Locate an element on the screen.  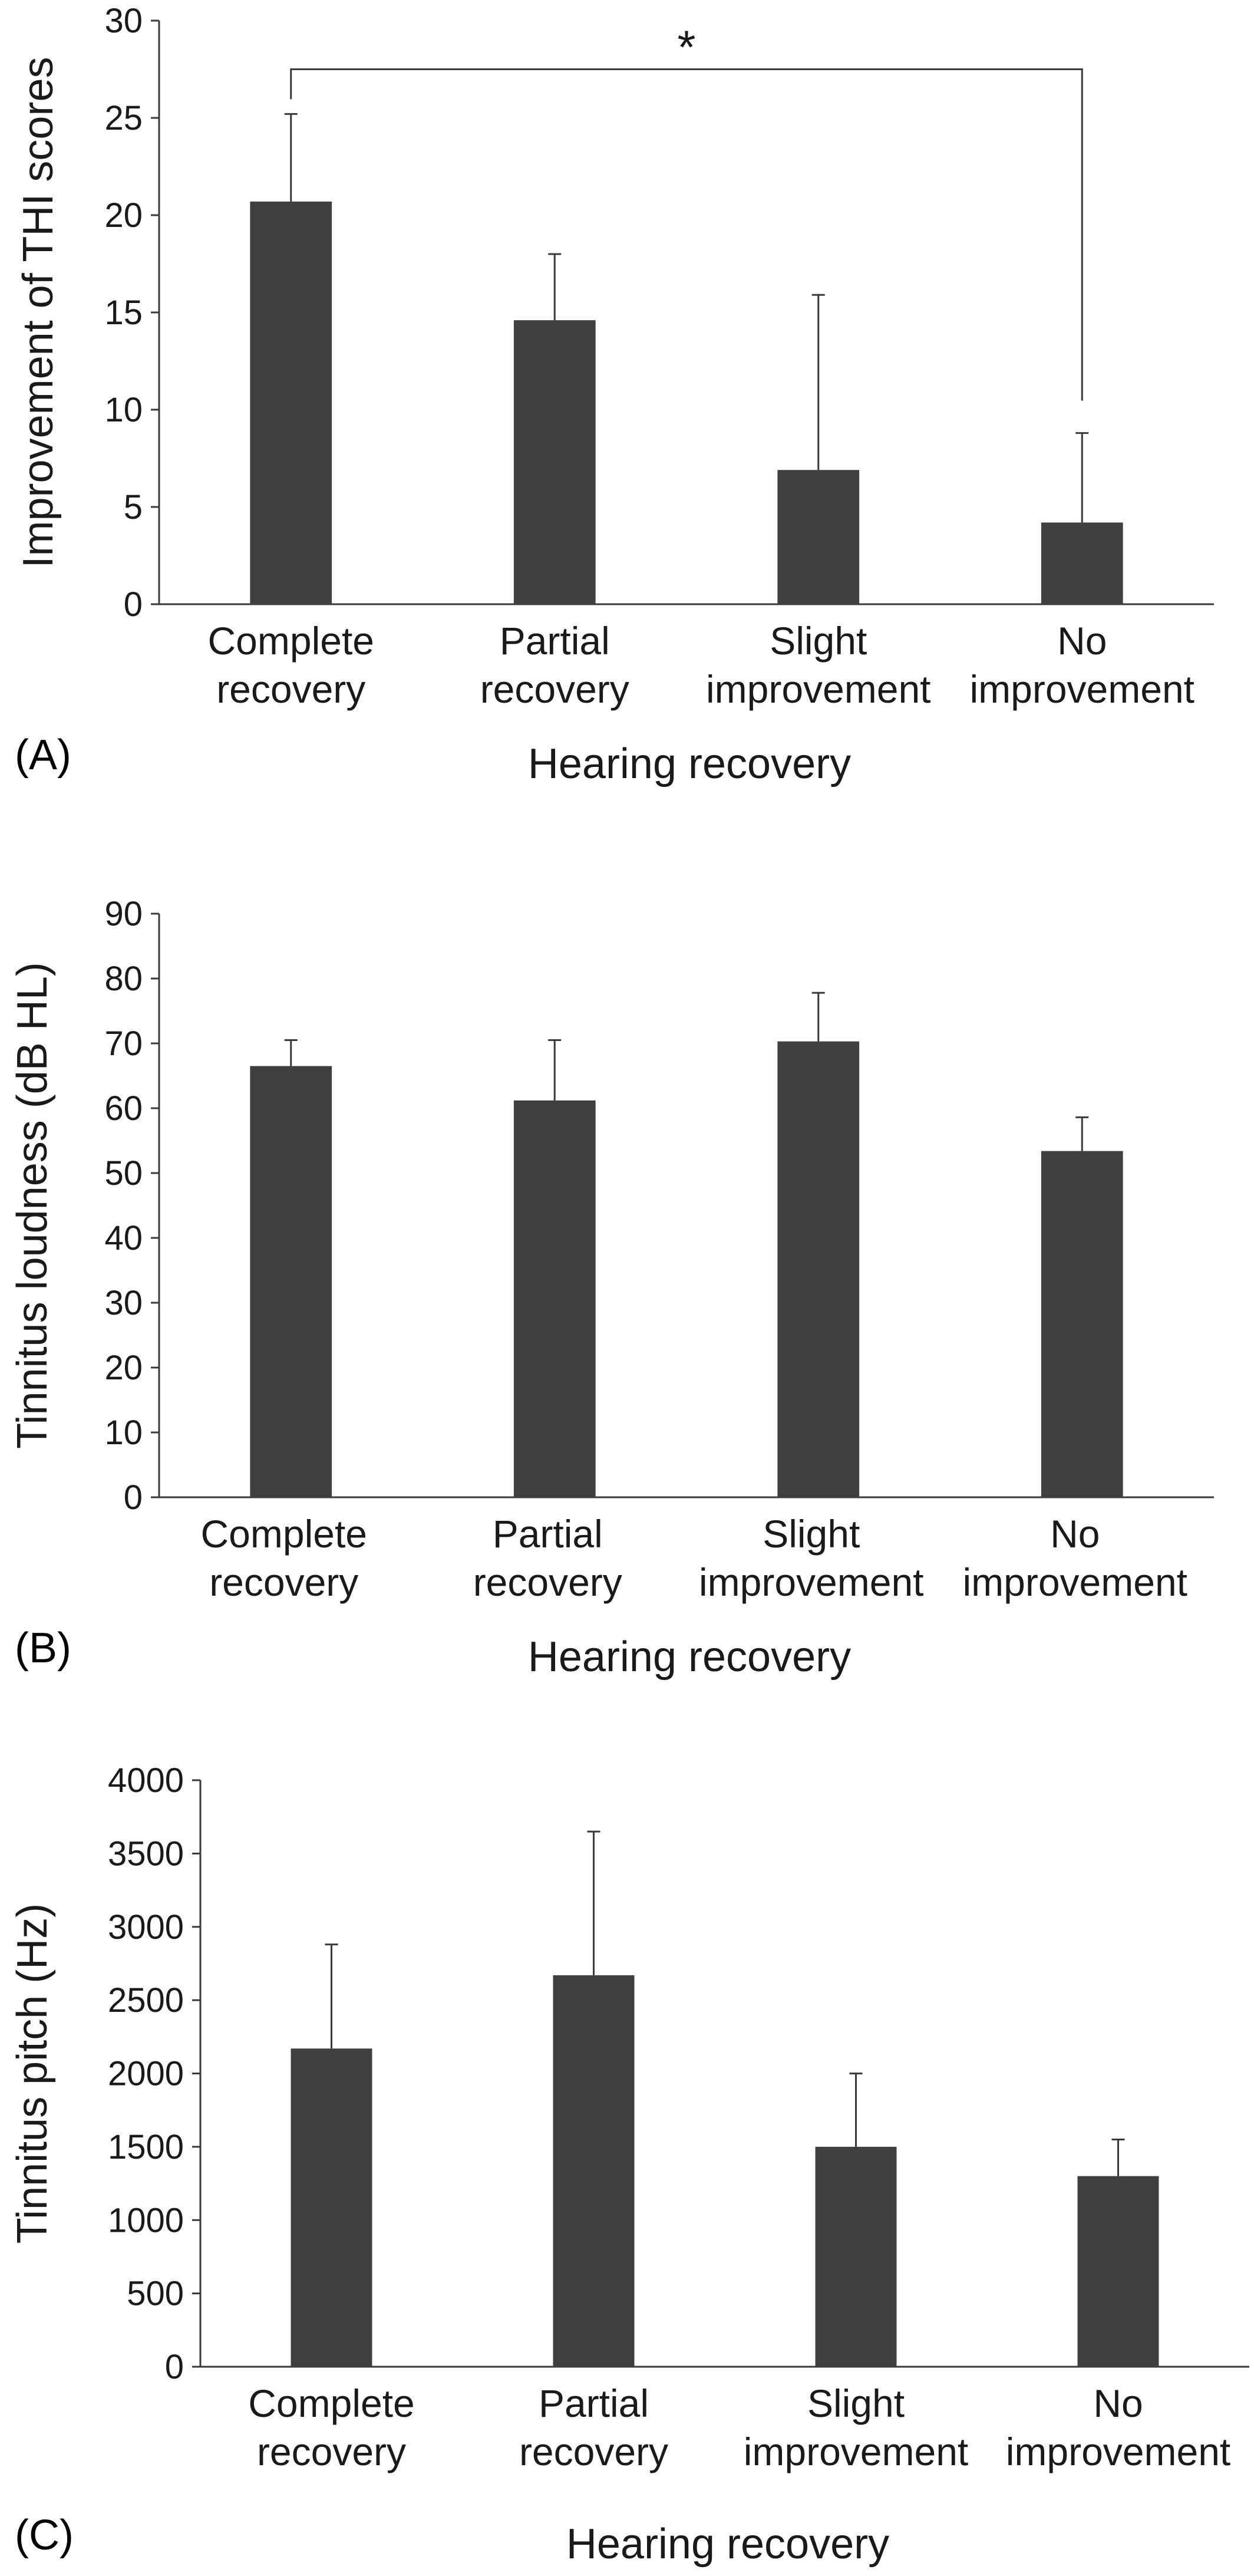
y-tick-label: 1500 is located at coordinates (146, 2147).